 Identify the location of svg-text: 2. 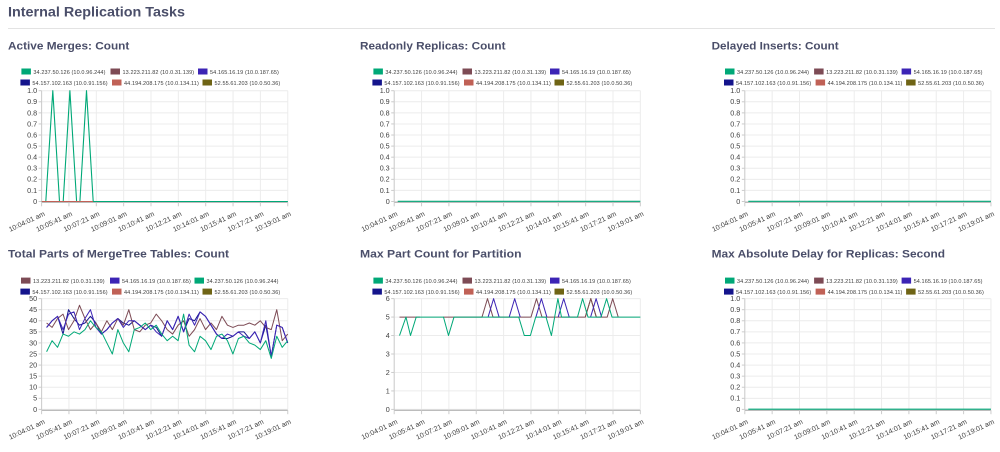
(388, 372).